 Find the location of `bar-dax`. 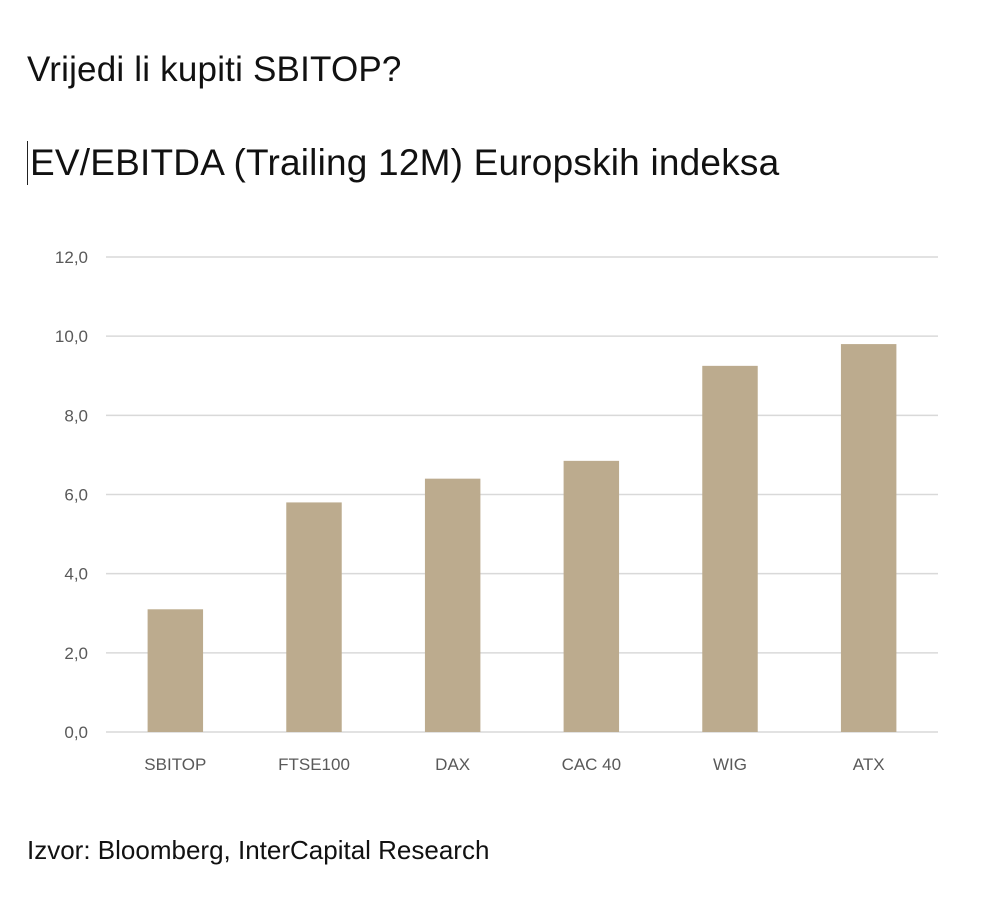

bar-dax is located at coordinates (452, 605).